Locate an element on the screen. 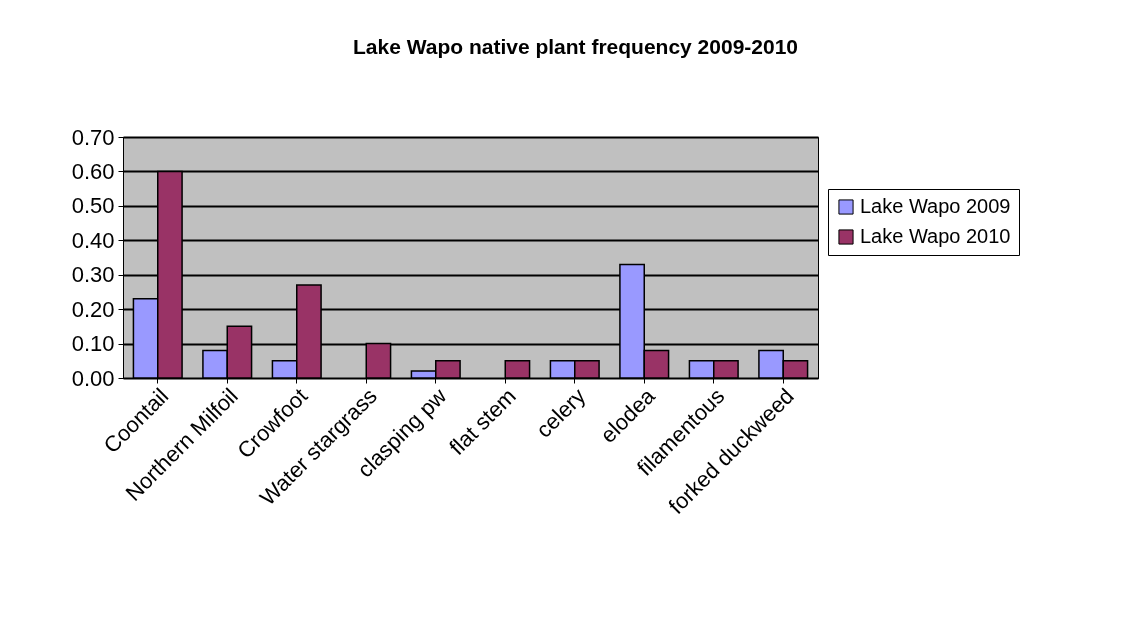 The width and height of the screenshot is (1132, 621). y-tick-label: 0.70 is located at coordinates (93, 137).